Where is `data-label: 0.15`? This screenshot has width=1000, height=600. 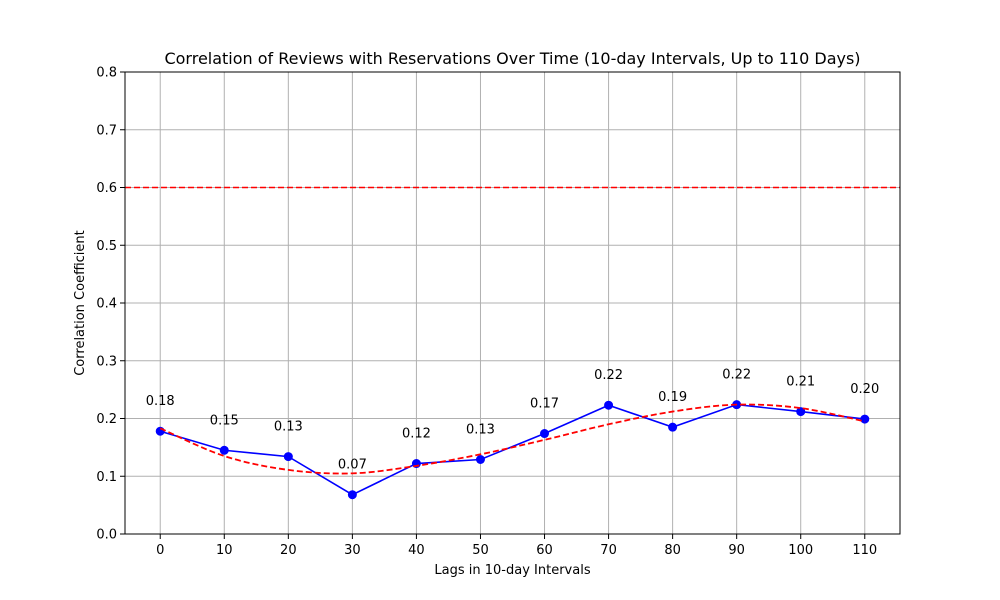
data-label: 0.15 is located at coordinates (224, 420).